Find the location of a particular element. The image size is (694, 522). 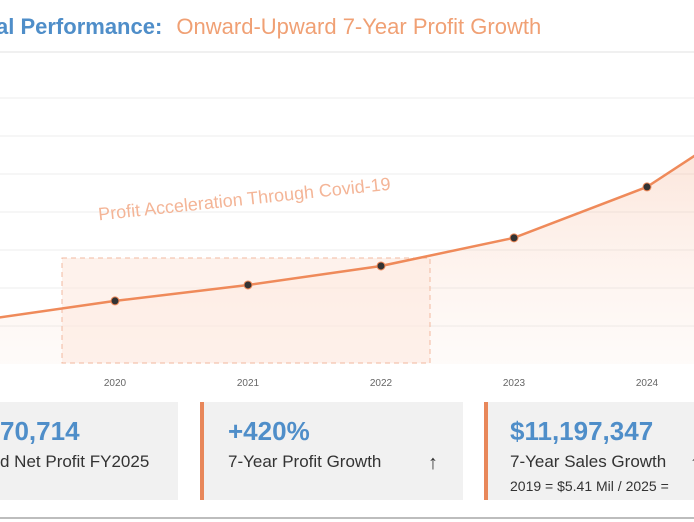

x-tick-label: 2024 is located at coordinates (647, 383).